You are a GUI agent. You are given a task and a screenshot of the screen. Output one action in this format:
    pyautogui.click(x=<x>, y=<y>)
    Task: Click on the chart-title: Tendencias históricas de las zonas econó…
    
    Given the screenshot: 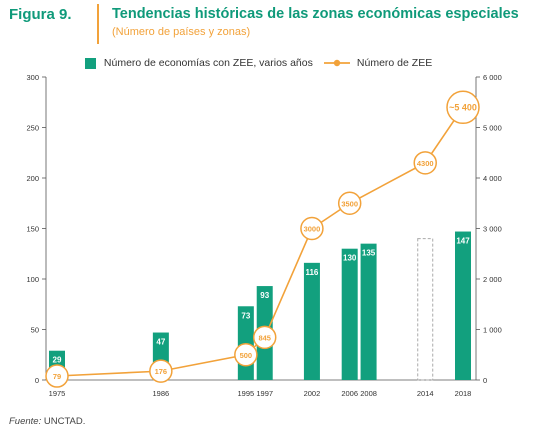 What is the action you would take?
    pyautogui.click(x=315, y=14)
    